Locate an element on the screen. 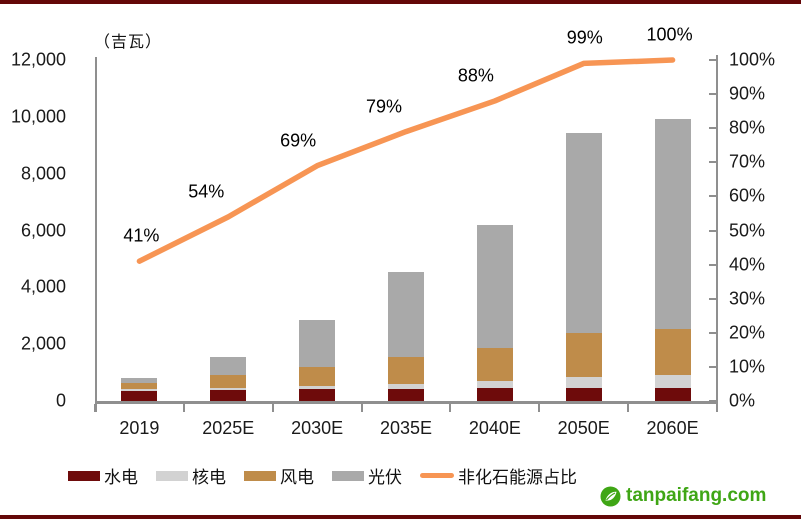  legend-swatch-光伏 is located at coordinates (348, 475).